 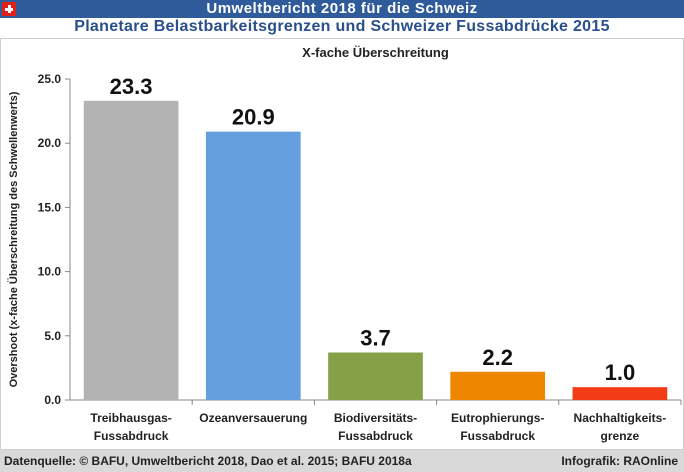 I want to click on bar-value-label: 2.2, so click(x=497, y=357).